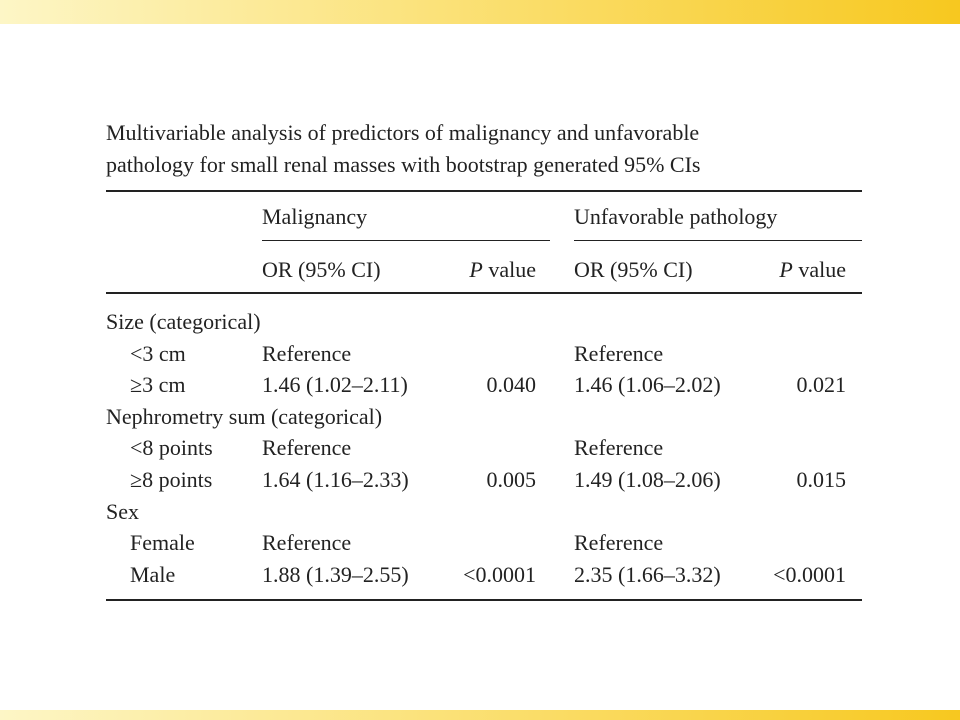 This screenshot has width=960, height=720. Describe the element at coordinates (335, 574) in the screenshot. I see `or-malignancy-cell: 1.88 (1.39–2.55)` at that location.